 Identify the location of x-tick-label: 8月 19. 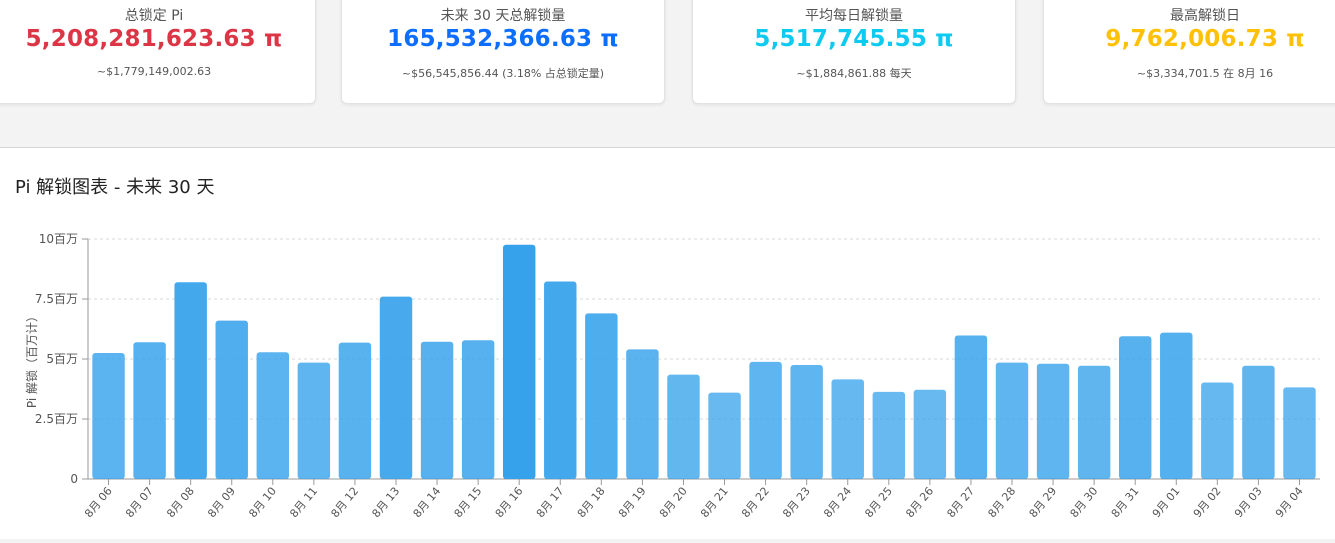
(632, 503).